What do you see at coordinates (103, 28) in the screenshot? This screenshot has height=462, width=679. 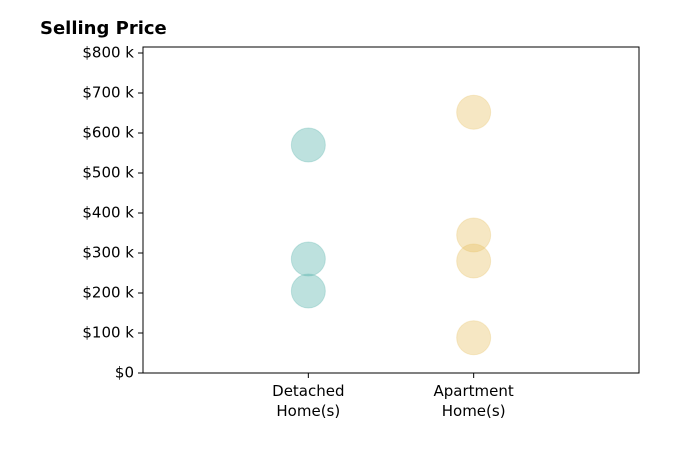 I see `chart-title: Selling Price` at bounding box center [103, 28].